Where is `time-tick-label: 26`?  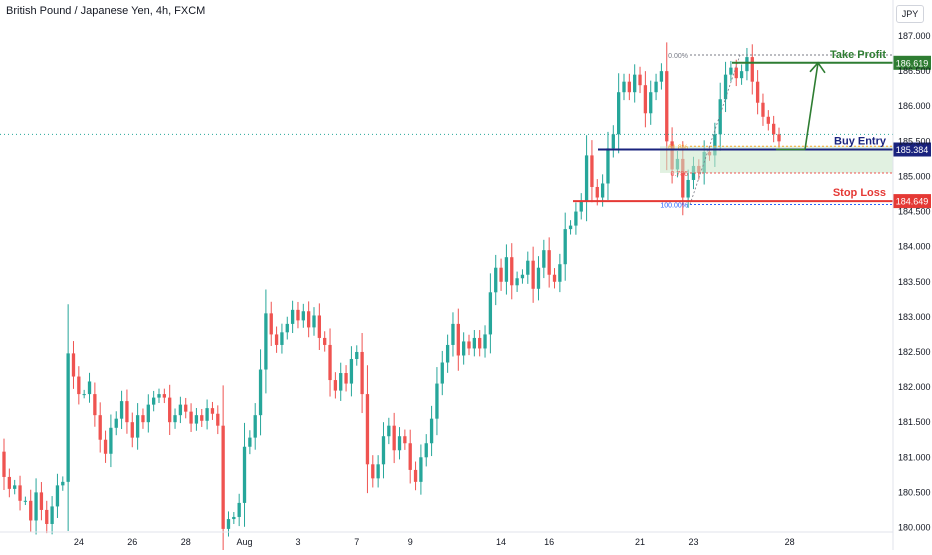
time-tick-label: 26 is located at coordinates (132, 542).